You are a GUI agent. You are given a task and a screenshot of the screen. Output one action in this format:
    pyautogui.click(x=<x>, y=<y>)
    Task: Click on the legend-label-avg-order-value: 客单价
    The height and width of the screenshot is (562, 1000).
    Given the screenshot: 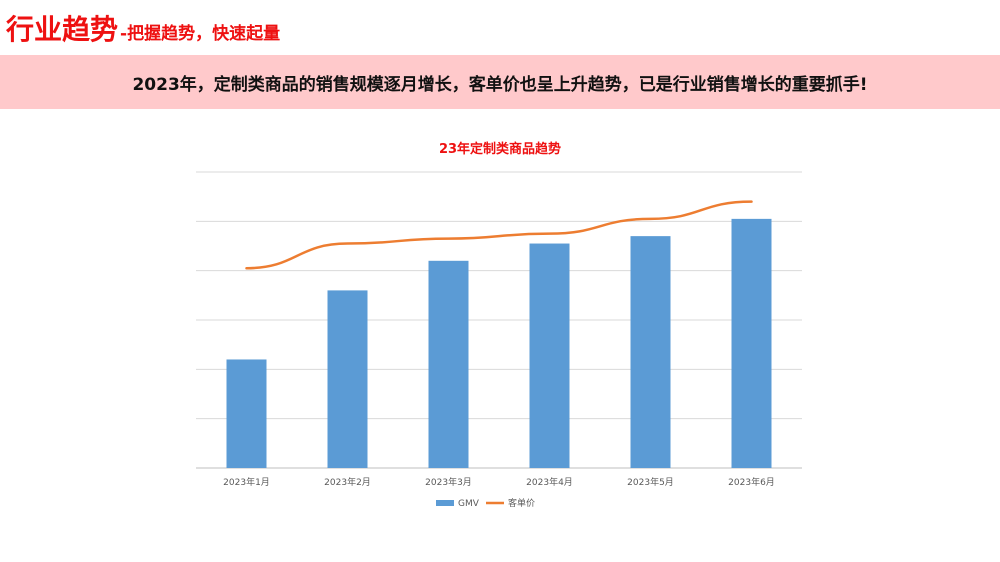 What is the action you would take?
    pyautogui.click(x=521, y=503)
    